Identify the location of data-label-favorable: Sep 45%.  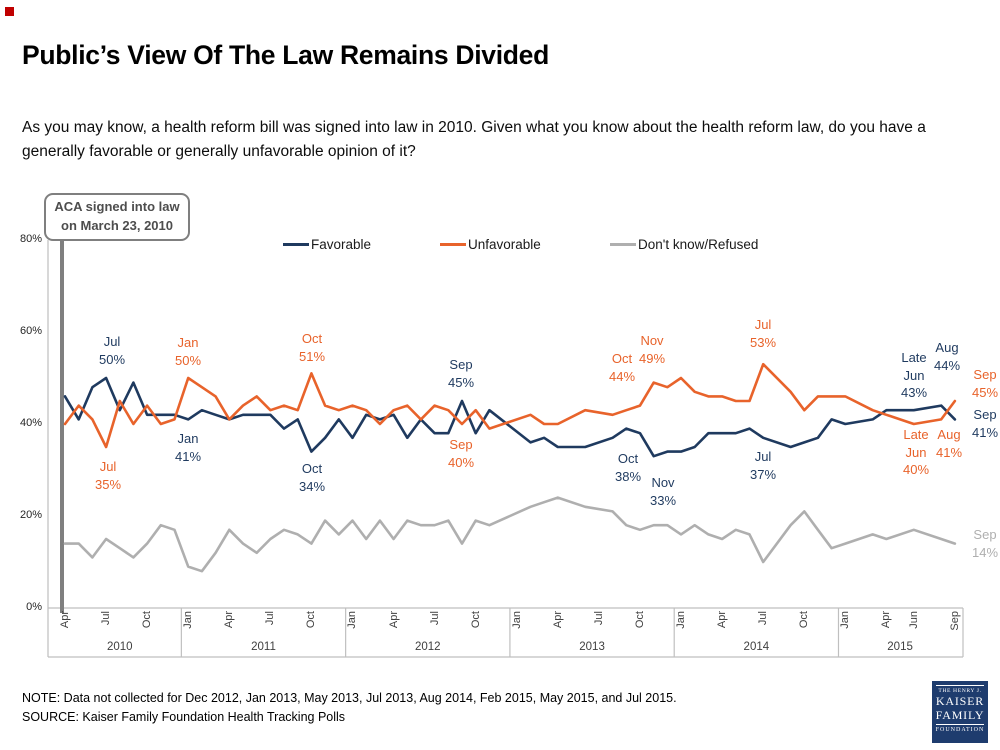
(461, 373).